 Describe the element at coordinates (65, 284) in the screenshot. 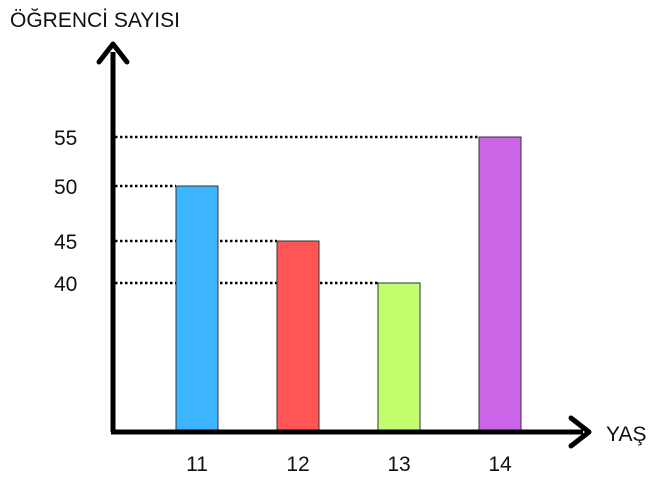

I see `y-tick-label-40: 40` at that location.